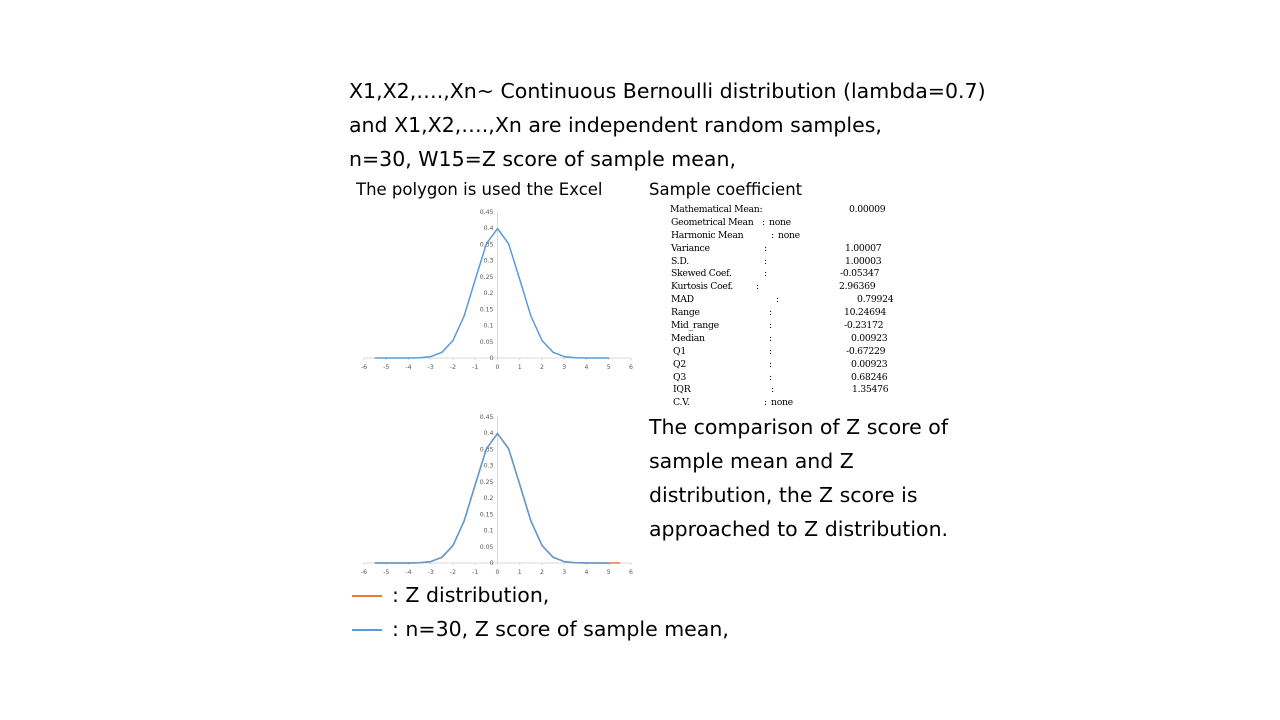  Describe the element at coordinates (367, 630) in the screenshot. I see `legend-line-blue` at that location.